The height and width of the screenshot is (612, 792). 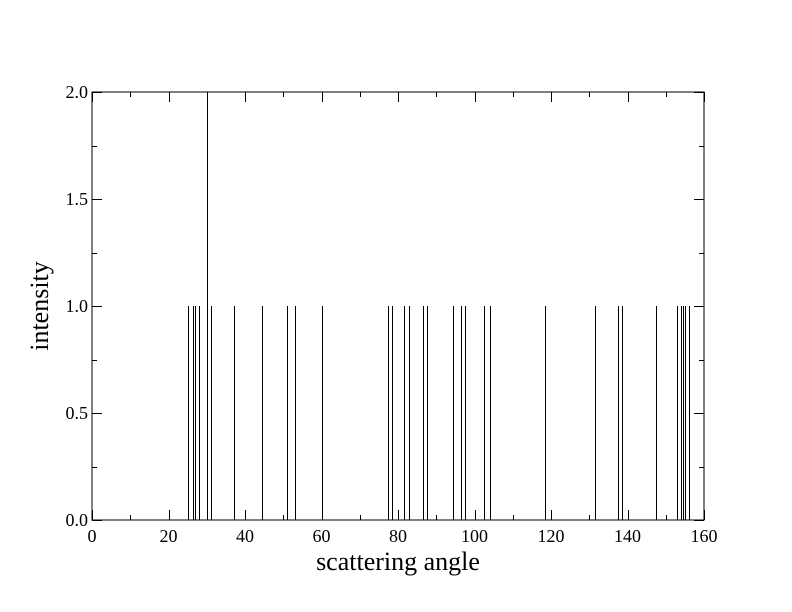 I want to click on y-axis-label: intensity, so click(x=39, y=306).